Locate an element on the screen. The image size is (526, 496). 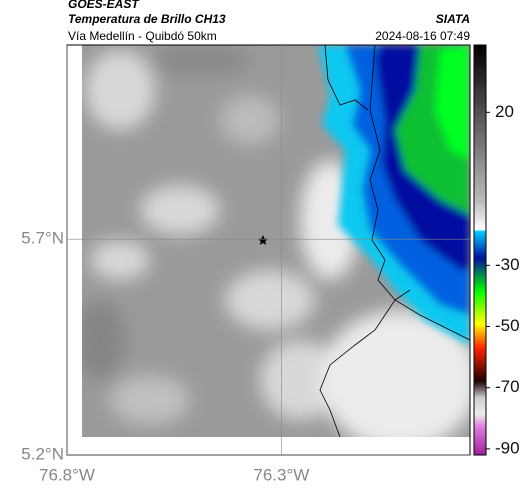
lon-label: 76.3°W is located at coordinates (281, 474).